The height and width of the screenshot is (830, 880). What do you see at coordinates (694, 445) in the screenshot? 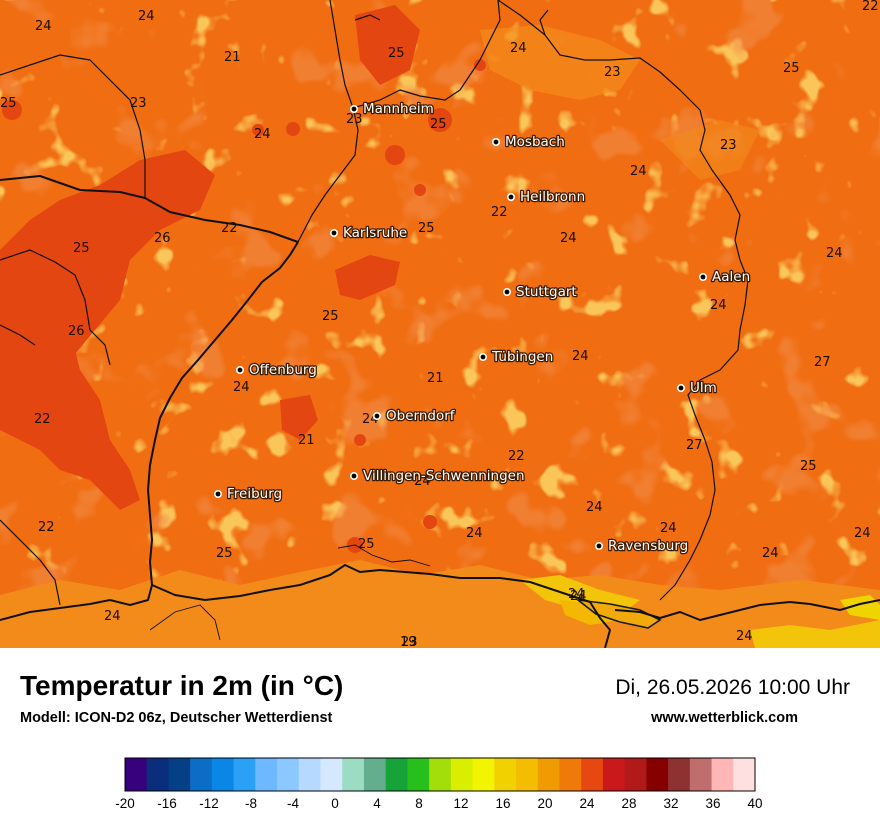
I see `temperature-value: 27` at bounding box center [694, 445].